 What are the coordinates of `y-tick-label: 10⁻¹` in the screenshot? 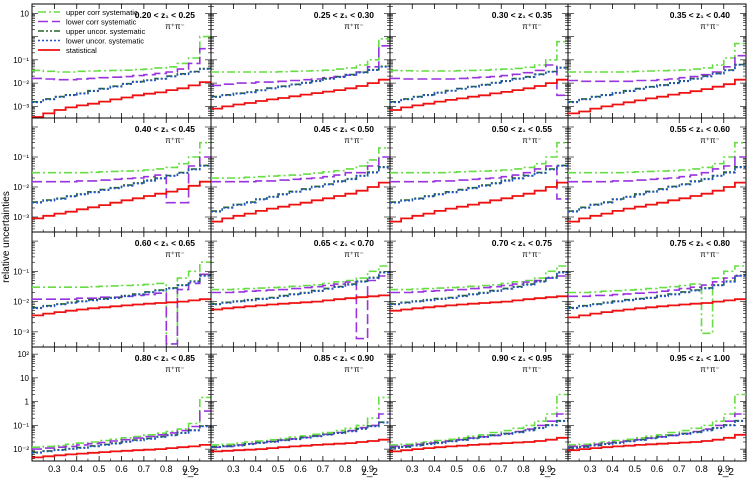 It's located at (21, 157).